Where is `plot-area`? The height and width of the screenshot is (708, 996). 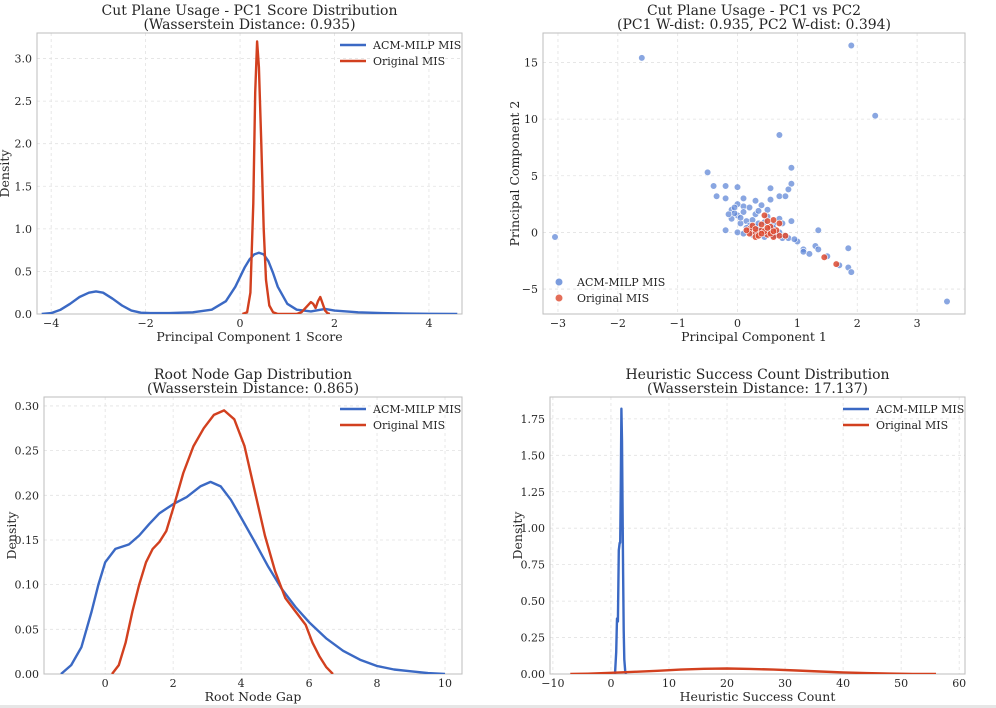
plot-area is located at coordinates (253, 541).